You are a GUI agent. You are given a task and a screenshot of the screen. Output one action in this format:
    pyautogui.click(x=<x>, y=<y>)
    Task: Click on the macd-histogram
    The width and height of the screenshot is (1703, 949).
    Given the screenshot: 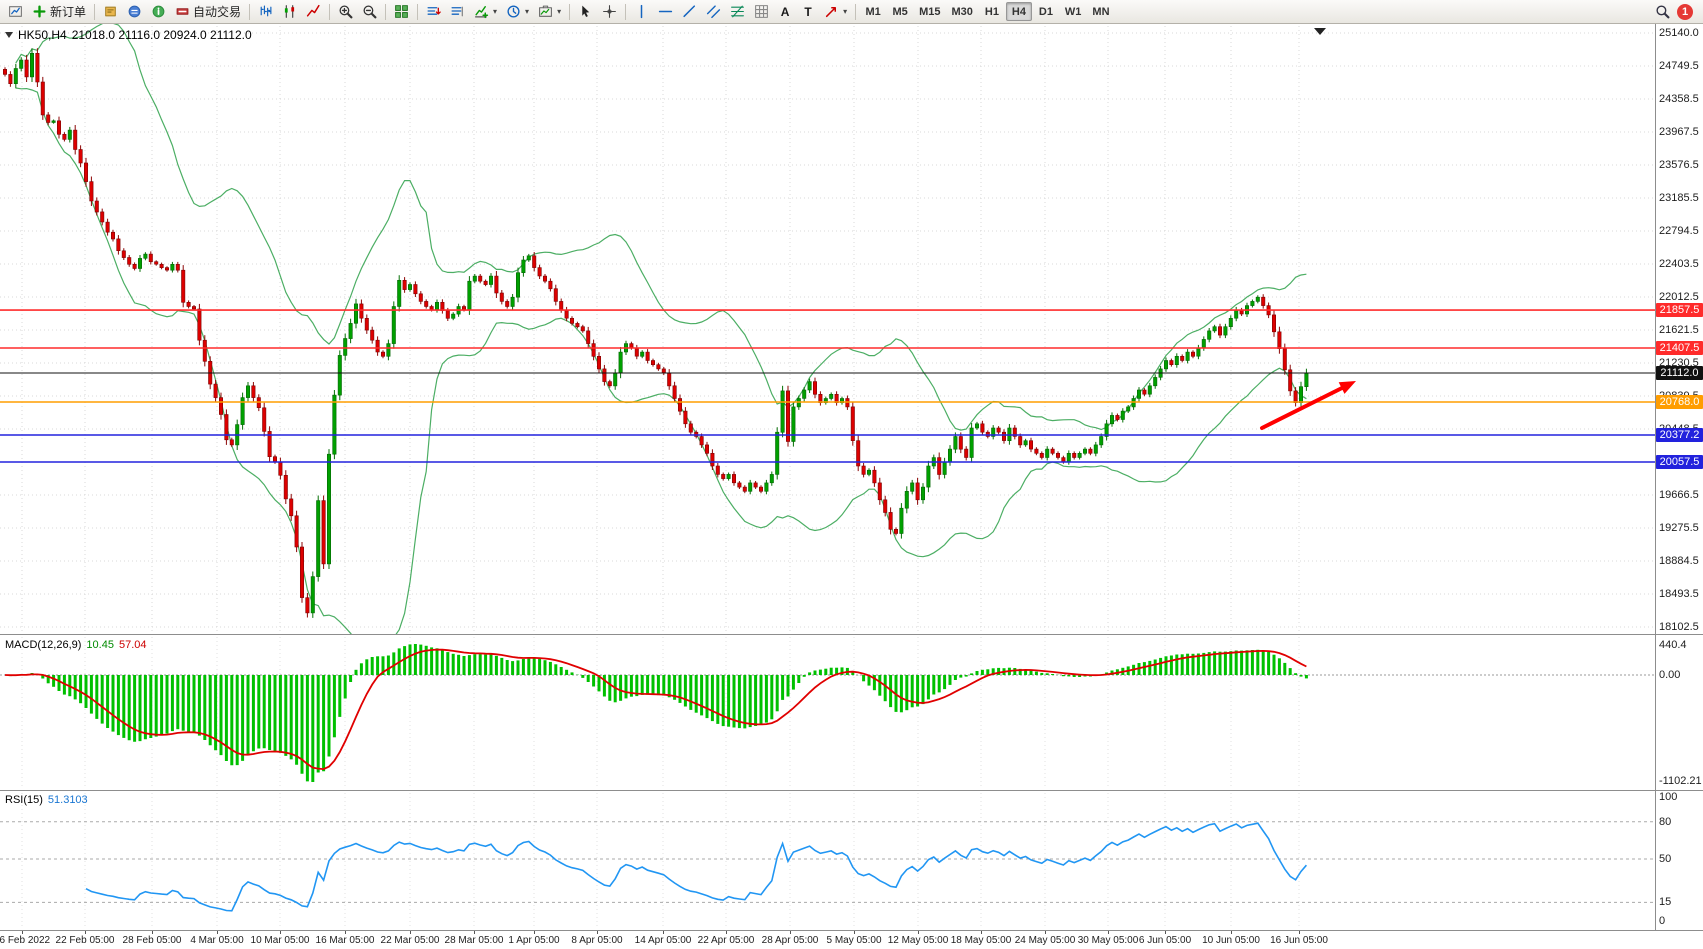 What is the action you would take?
    pyautogui.click(x=658, y=713)
    